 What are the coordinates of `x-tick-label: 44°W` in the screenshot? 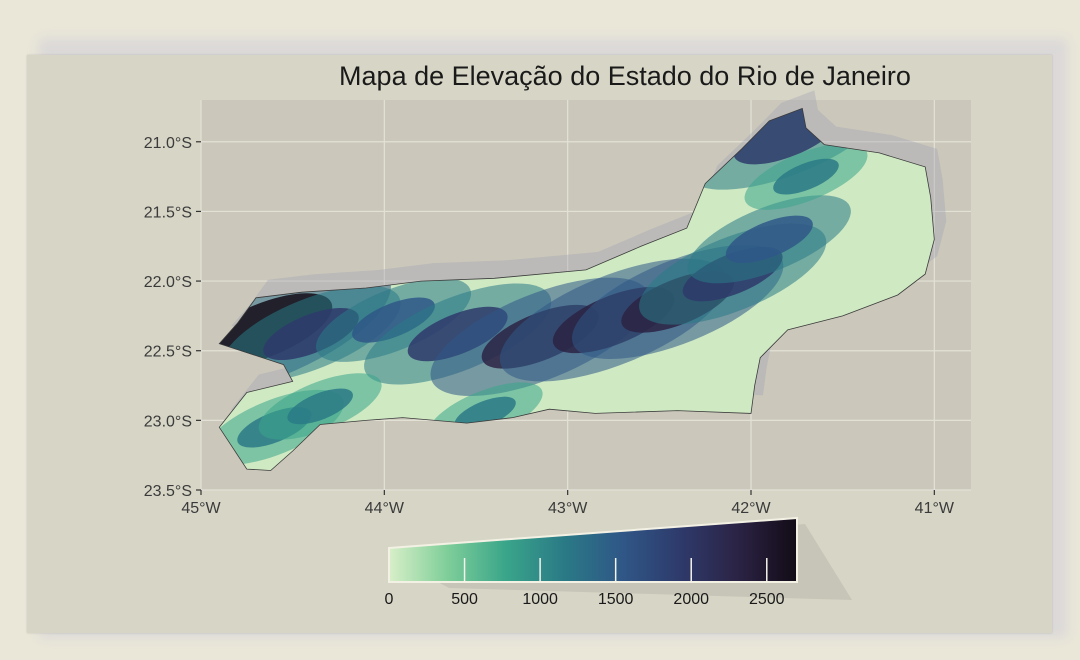 It's located at (385, 508).